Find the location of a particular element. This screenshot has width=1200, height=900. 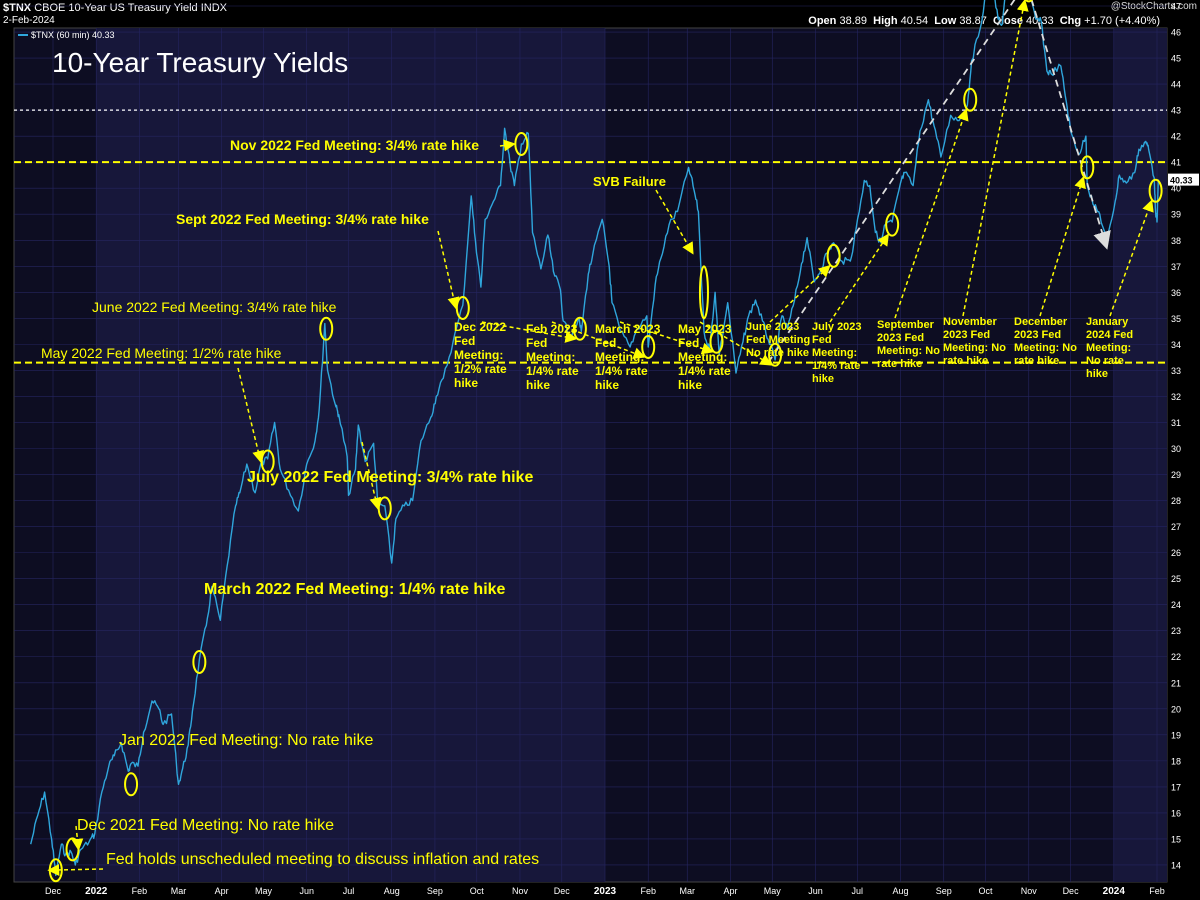

annotation-line: No rate hike is located at coordinates (777, 353).